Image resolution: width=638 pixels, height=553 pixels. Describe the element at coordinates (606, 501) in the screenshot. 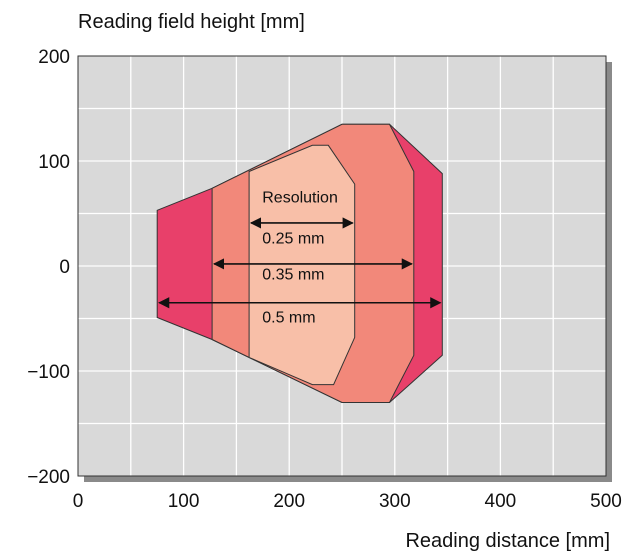

I see `x-tick-label: 500` at that location.